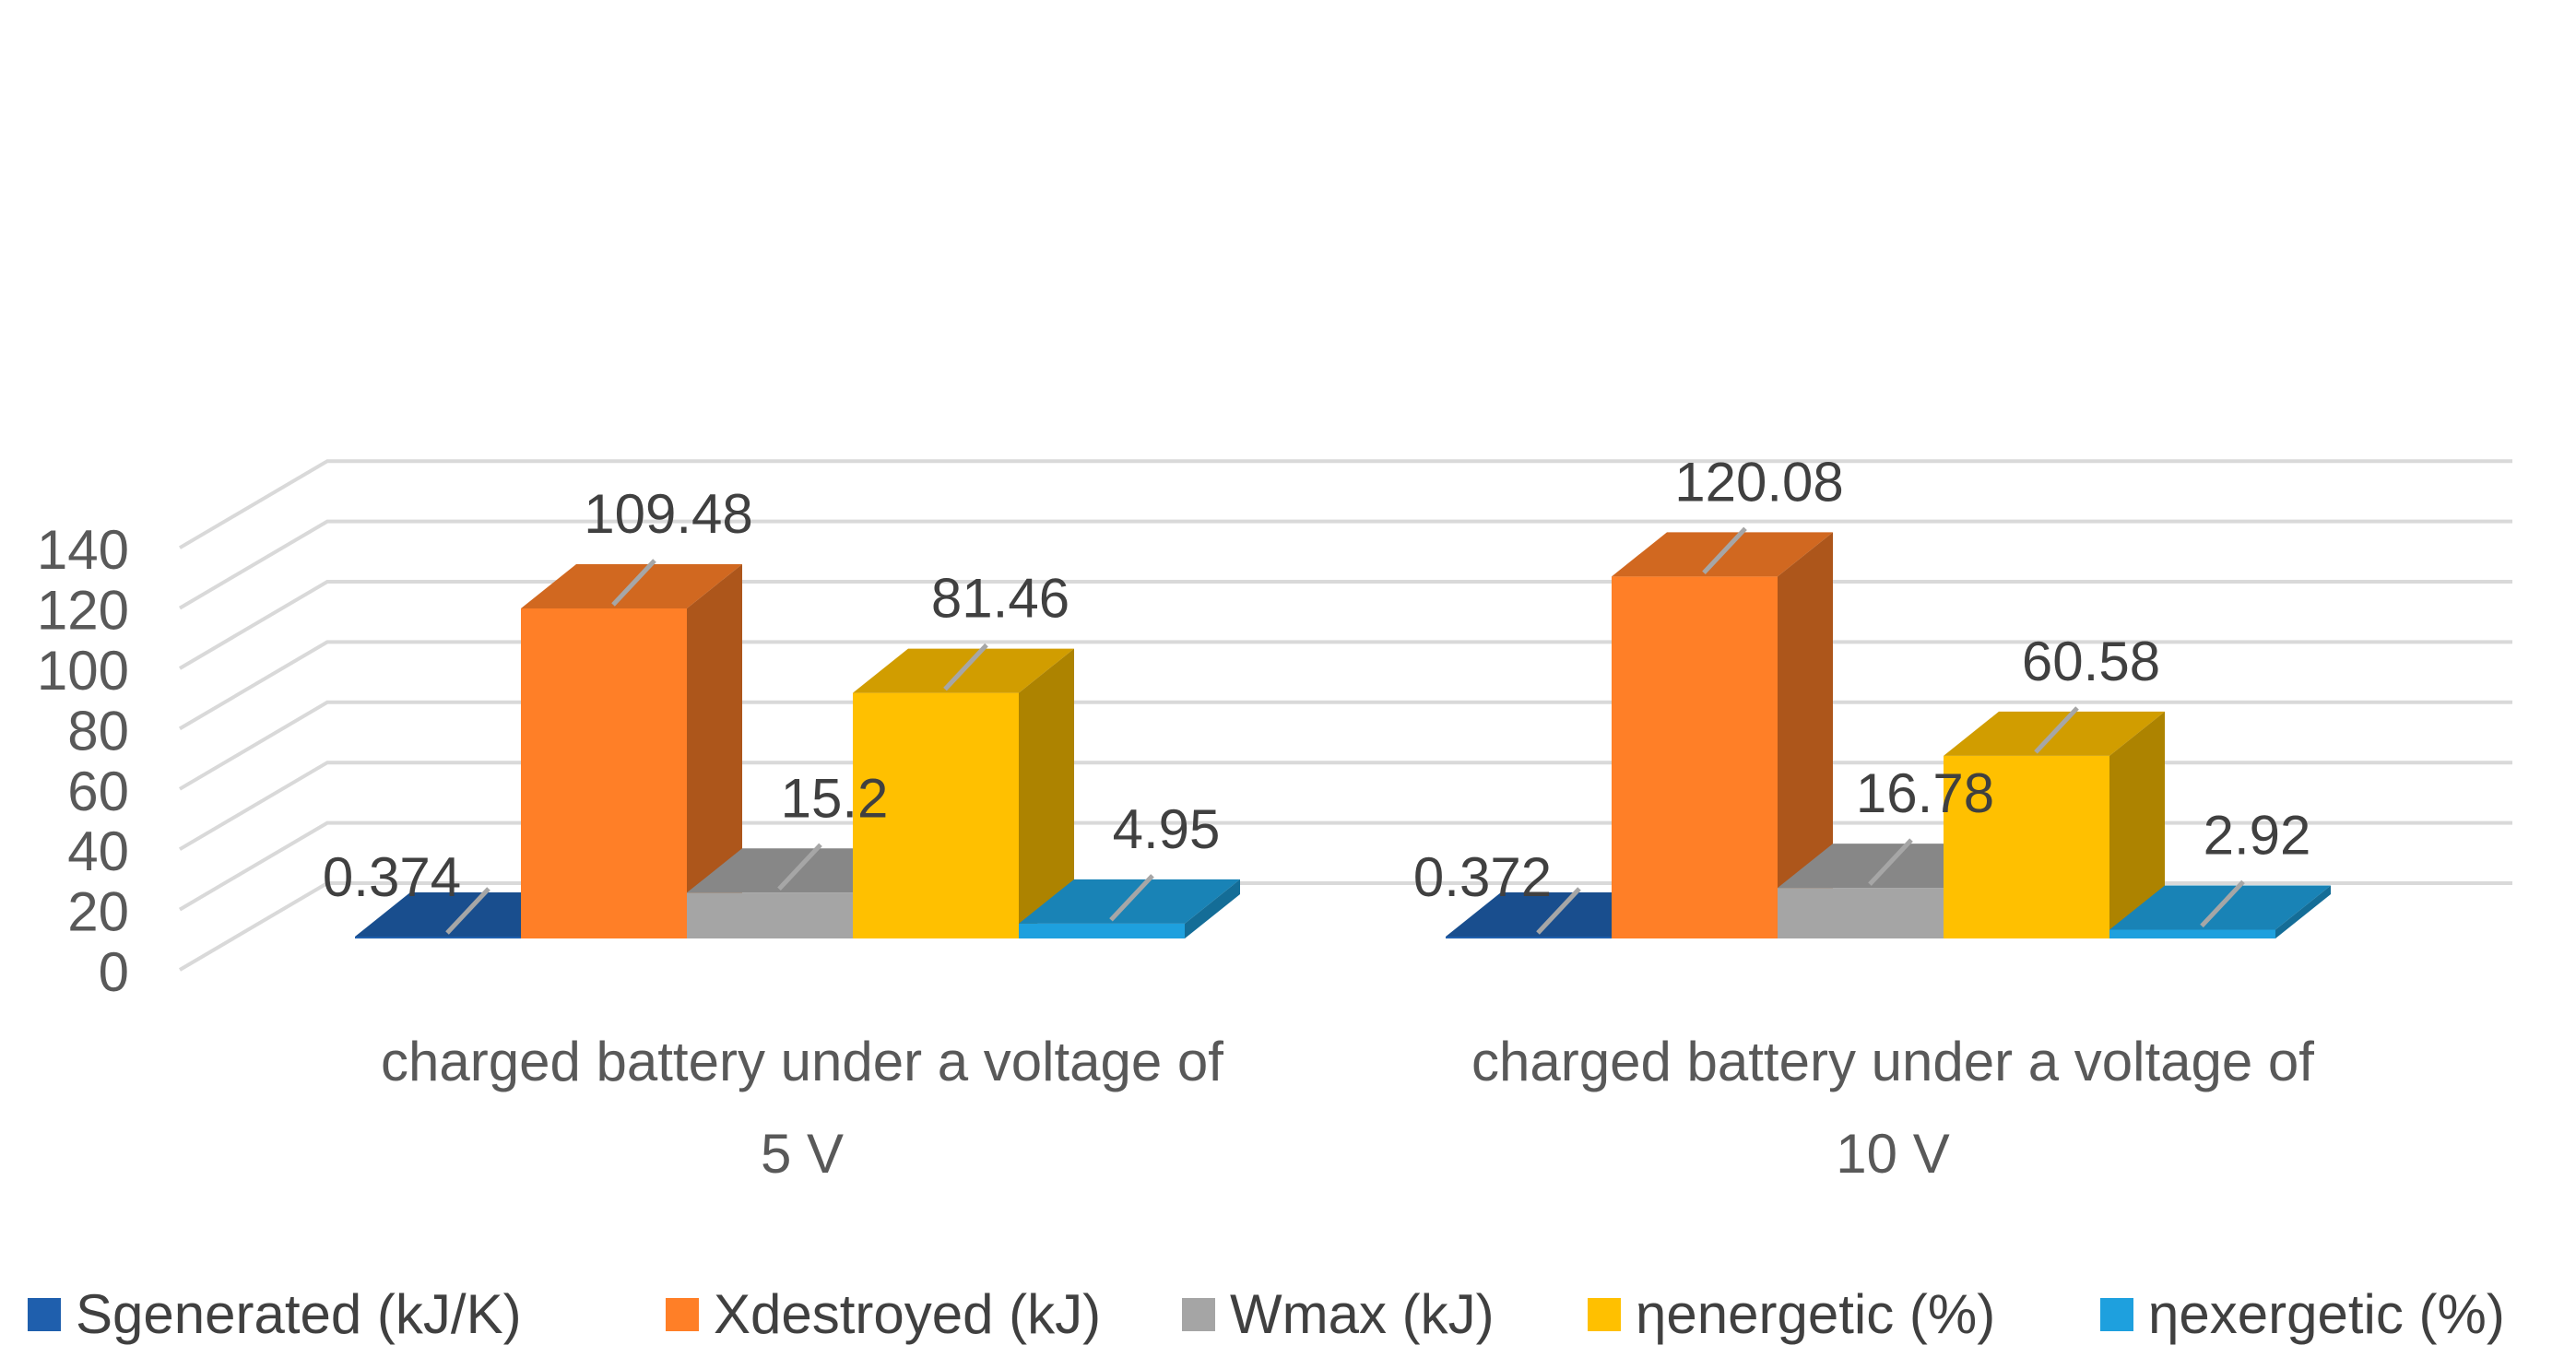  What do you see at coordinates (1482, 877) in the screenshot?
I see `data-label: 0.372` at bounding box center [1482, 877].